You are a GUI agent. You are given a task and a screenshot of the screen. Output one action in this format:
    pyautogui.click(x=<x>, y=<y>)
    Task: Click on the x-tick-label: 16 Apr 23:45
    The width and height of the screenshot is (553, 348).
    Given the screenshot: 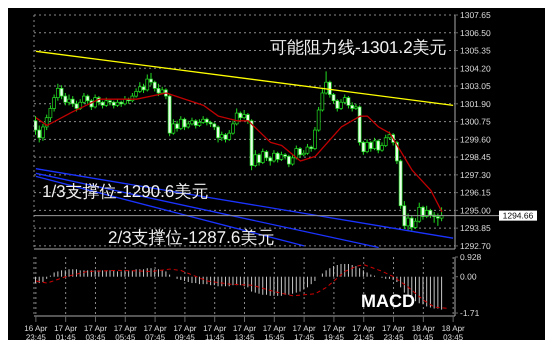 What is the action you would take?
    pyautogui.click(x=36, y=333)
    